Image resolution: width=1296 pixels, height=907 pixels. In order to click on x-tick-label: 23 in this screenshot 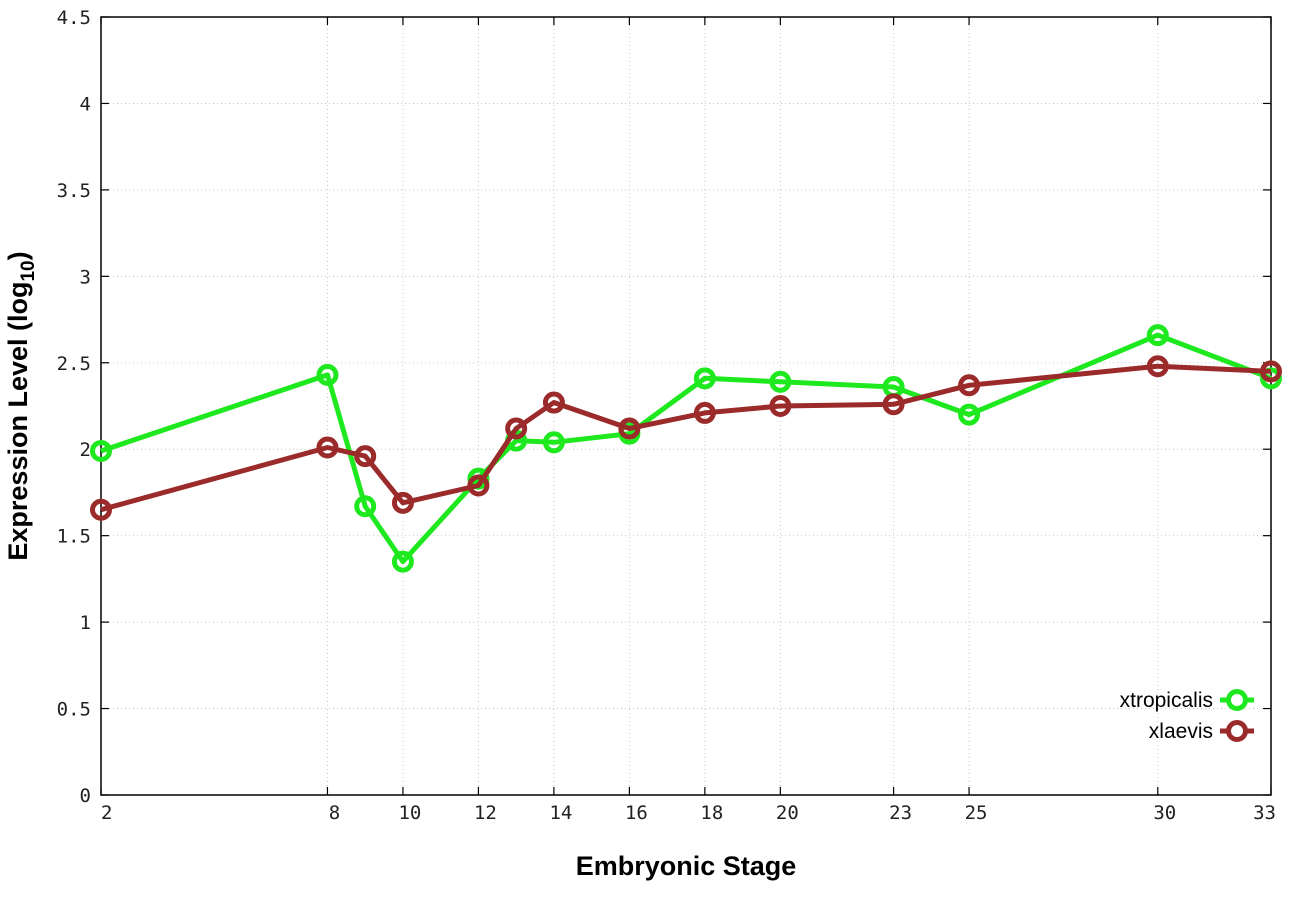, I will do `click(900, 813)`.